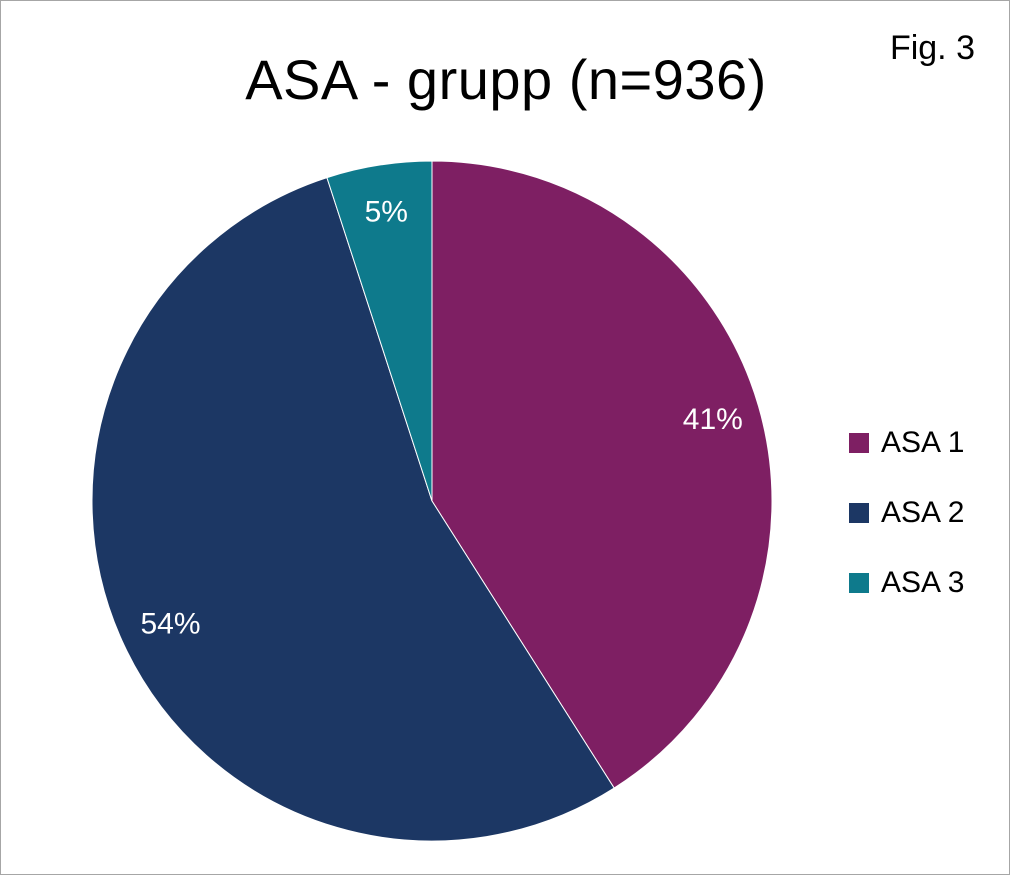 This screenshot has height=876, width=1010. Describe the element at coordinates (932, 48) in the screenshot. I see `figure-label: Fig. 3` at that location.